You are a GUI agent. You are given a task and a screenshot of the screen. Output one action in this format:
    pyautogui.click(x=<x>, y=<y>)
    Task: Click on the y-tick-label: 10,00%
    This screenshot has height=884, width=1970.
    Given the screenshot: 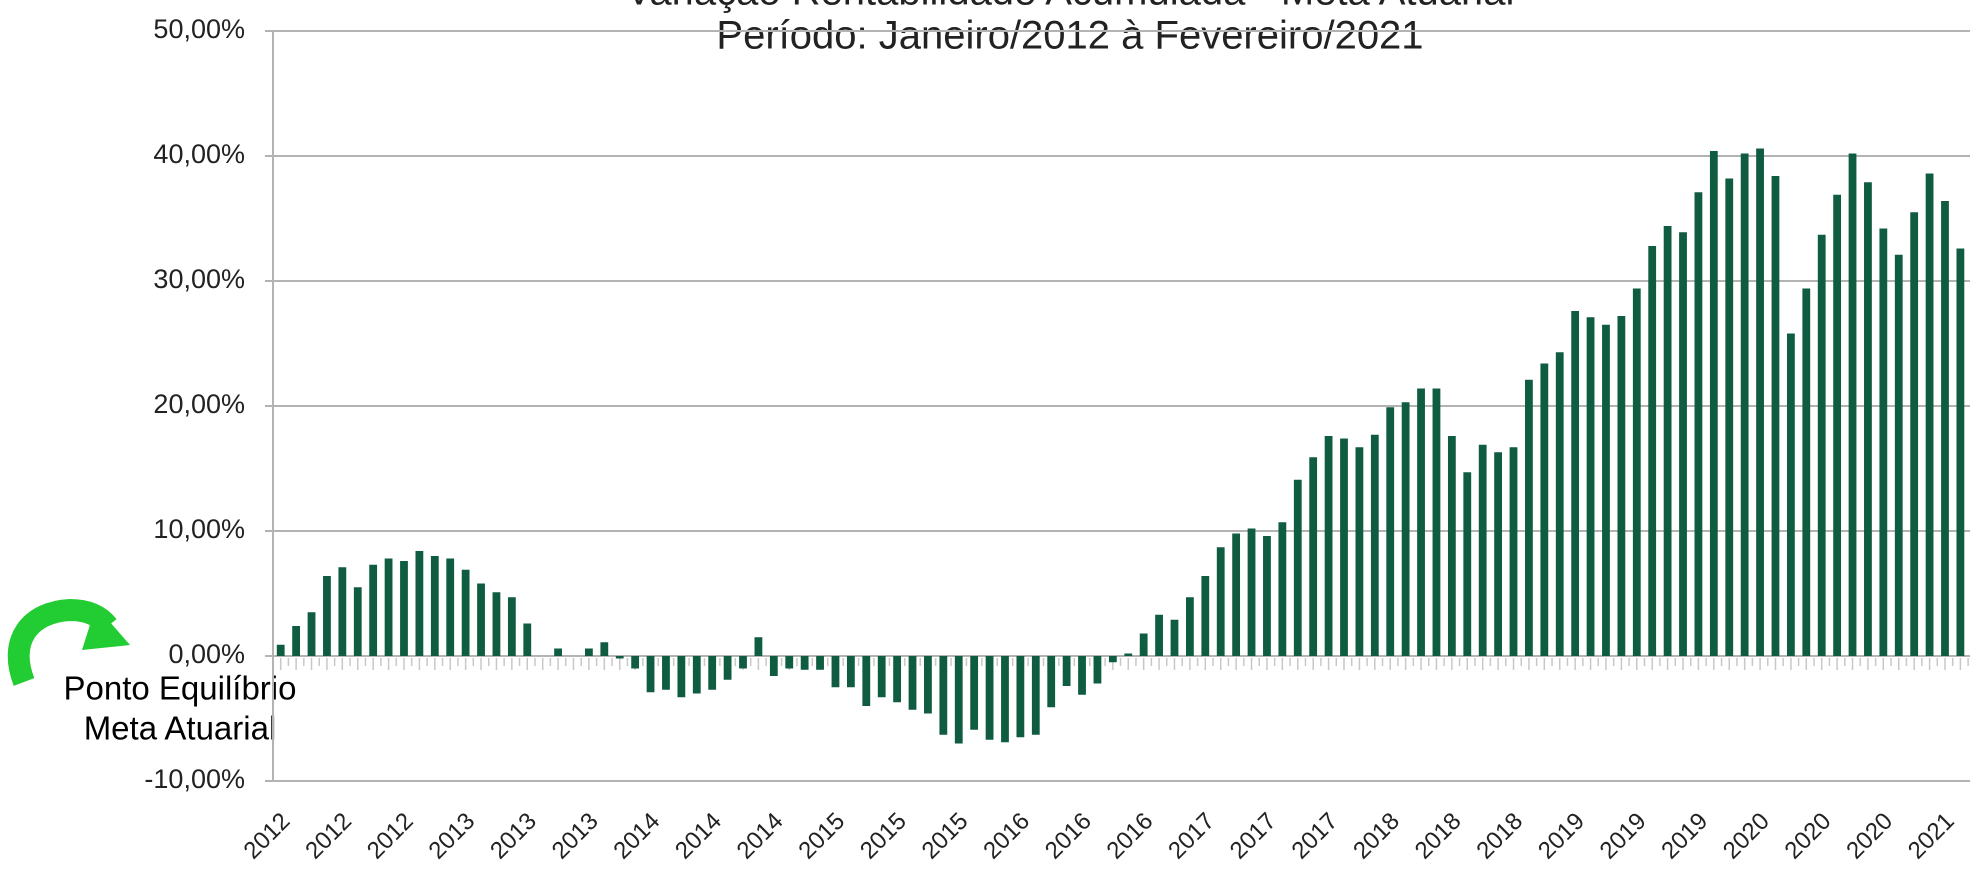 What is the action you would take?
    pyautogui.click(x=199, y=529)
    